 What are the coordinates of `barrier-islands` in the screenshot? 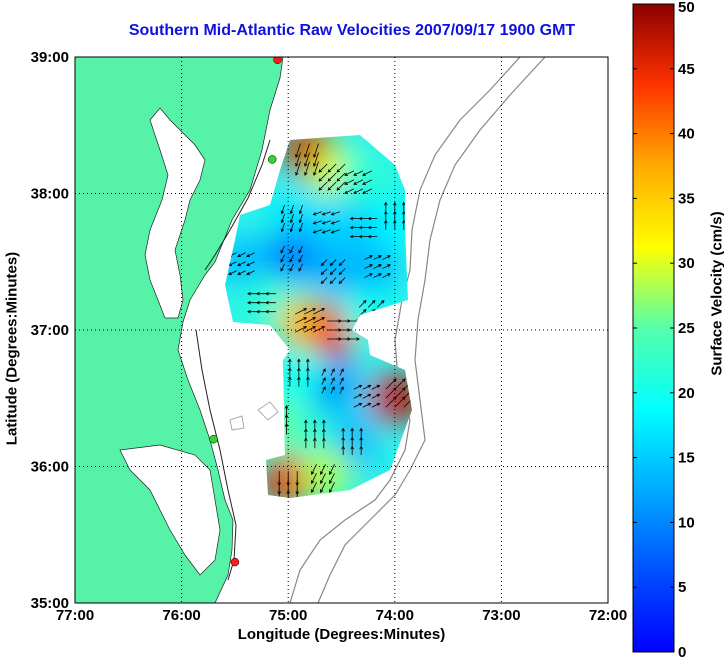 It's located at (233, 360).